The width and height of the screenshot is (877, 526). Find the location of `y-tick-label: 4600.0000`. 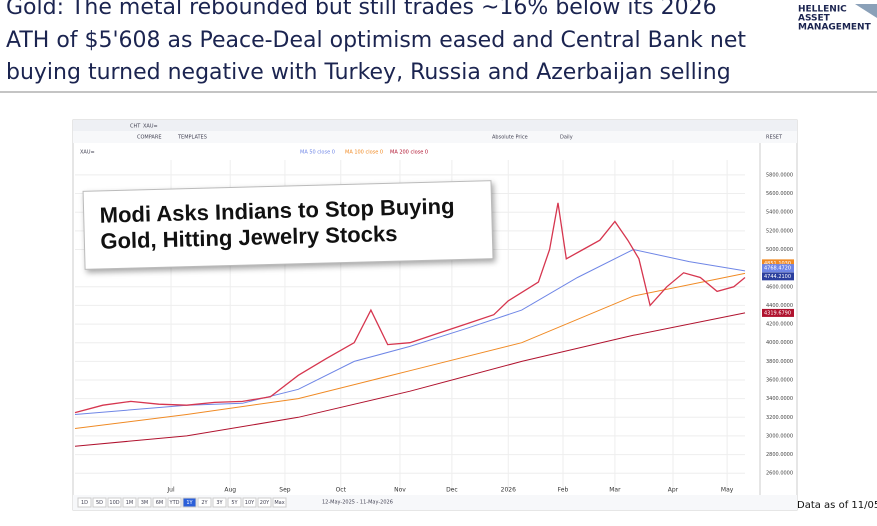

y-tick-label: 4600.0000 is located at coordinates (779, 287).